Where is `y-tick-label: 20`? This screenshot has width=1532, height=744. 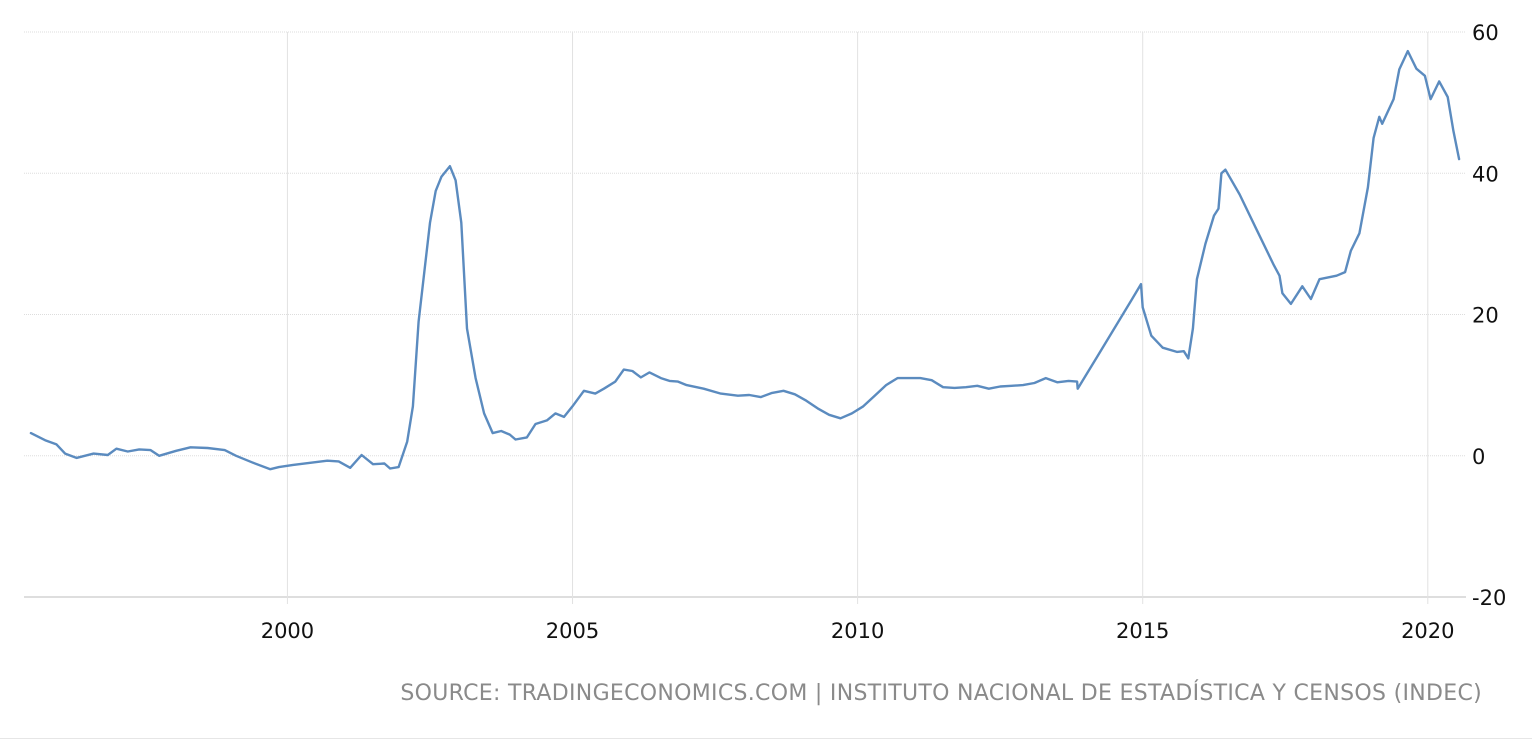
y-tick-label: 20 is located at coordinates (1485, 316).